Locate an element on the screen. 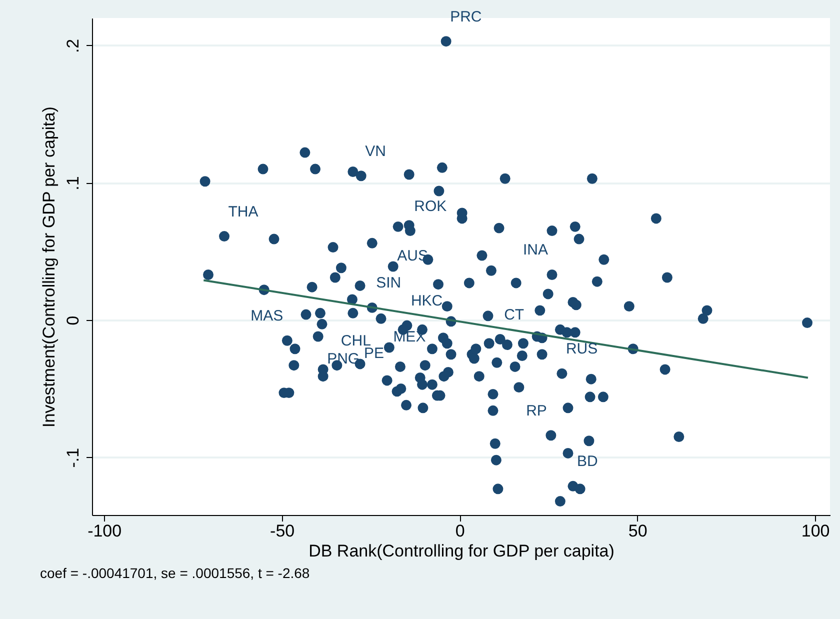 Image resolution: width=840 pixels, height=619 pixels. annotation: ROK is located at coordinates (430, 206).